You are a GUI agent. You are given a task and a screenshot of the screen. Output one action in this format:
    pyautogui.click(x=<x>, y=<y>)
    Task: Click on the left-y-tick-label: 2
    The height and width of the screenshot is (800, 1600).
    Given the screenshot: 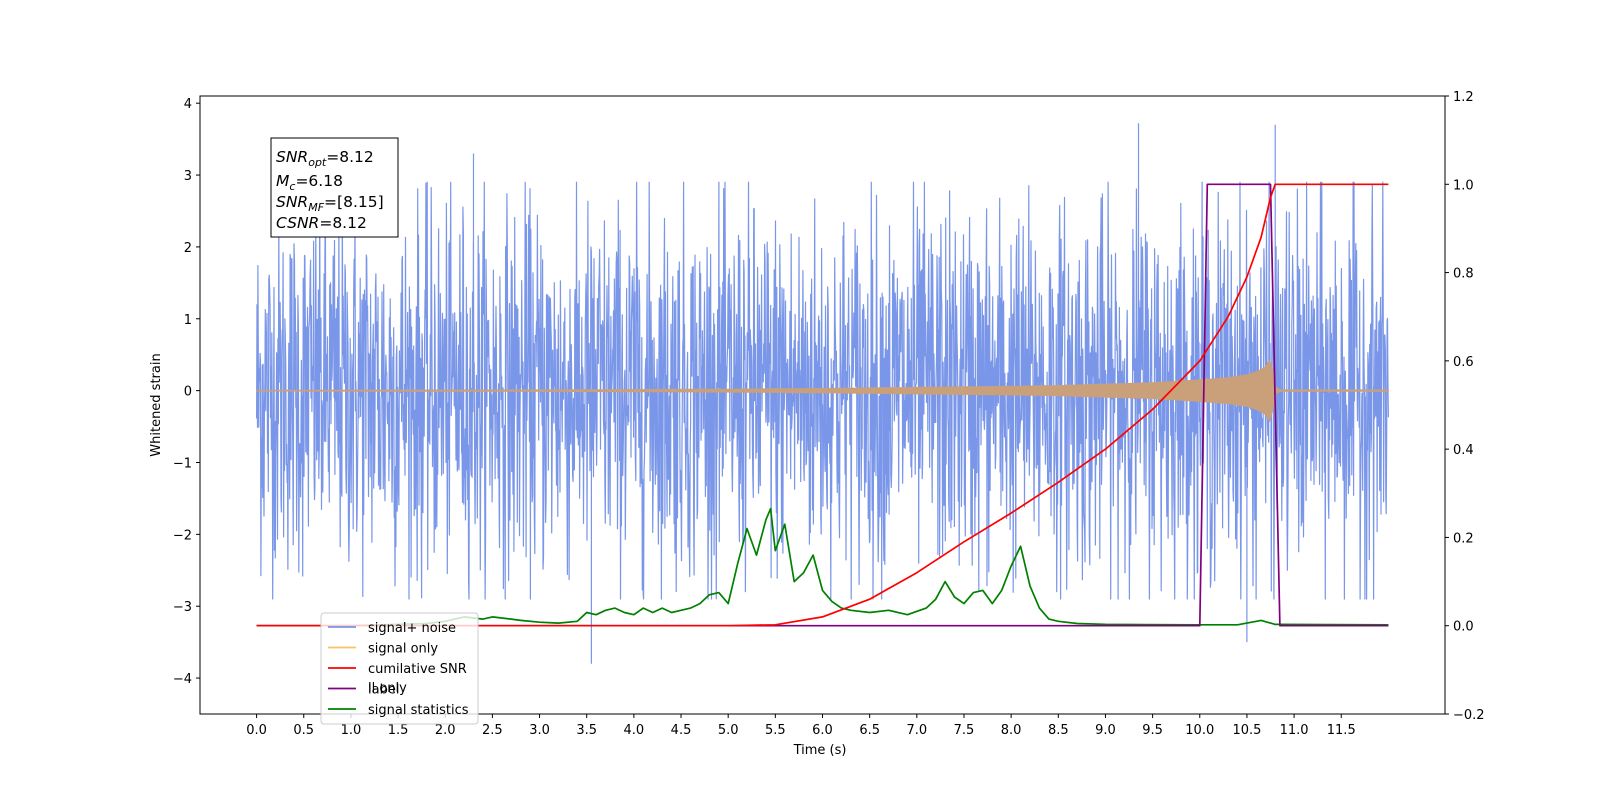 What is the action you would take?
    pyautogui.click(x=188, y=248)
    